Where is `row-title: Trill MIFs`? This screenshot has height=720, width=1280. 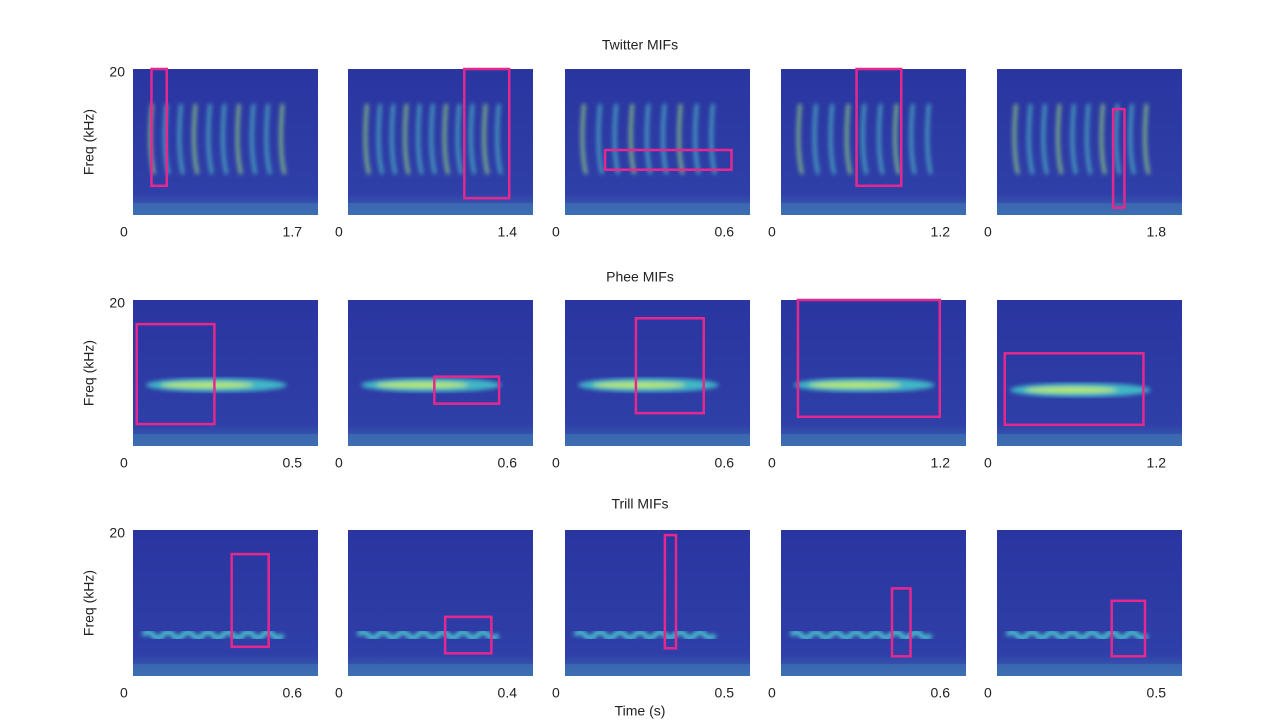 row-title: Trill MIFs is located at coordinates (639, 504).